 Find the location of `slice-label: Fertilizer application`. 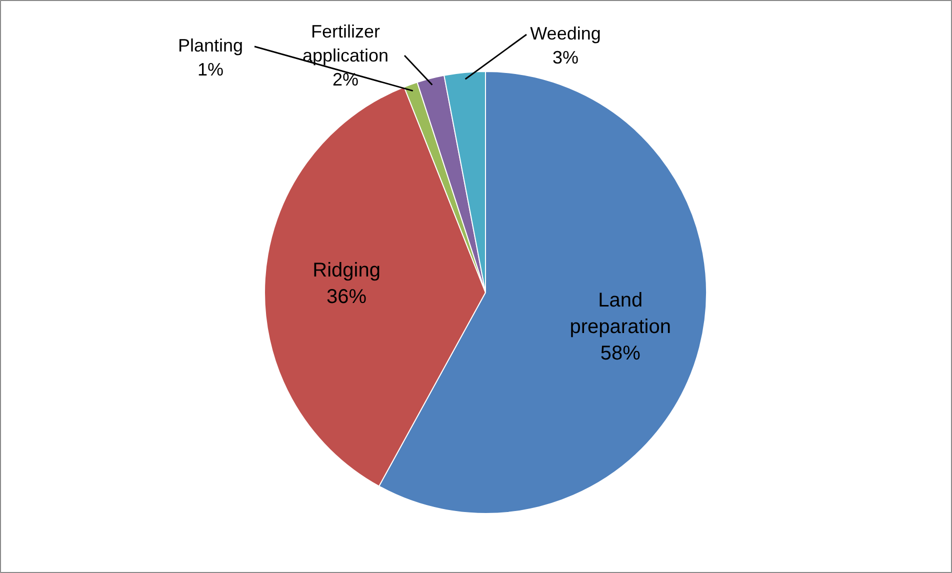

slice-label: Fertilizer application is located at coordinates (345, 44).